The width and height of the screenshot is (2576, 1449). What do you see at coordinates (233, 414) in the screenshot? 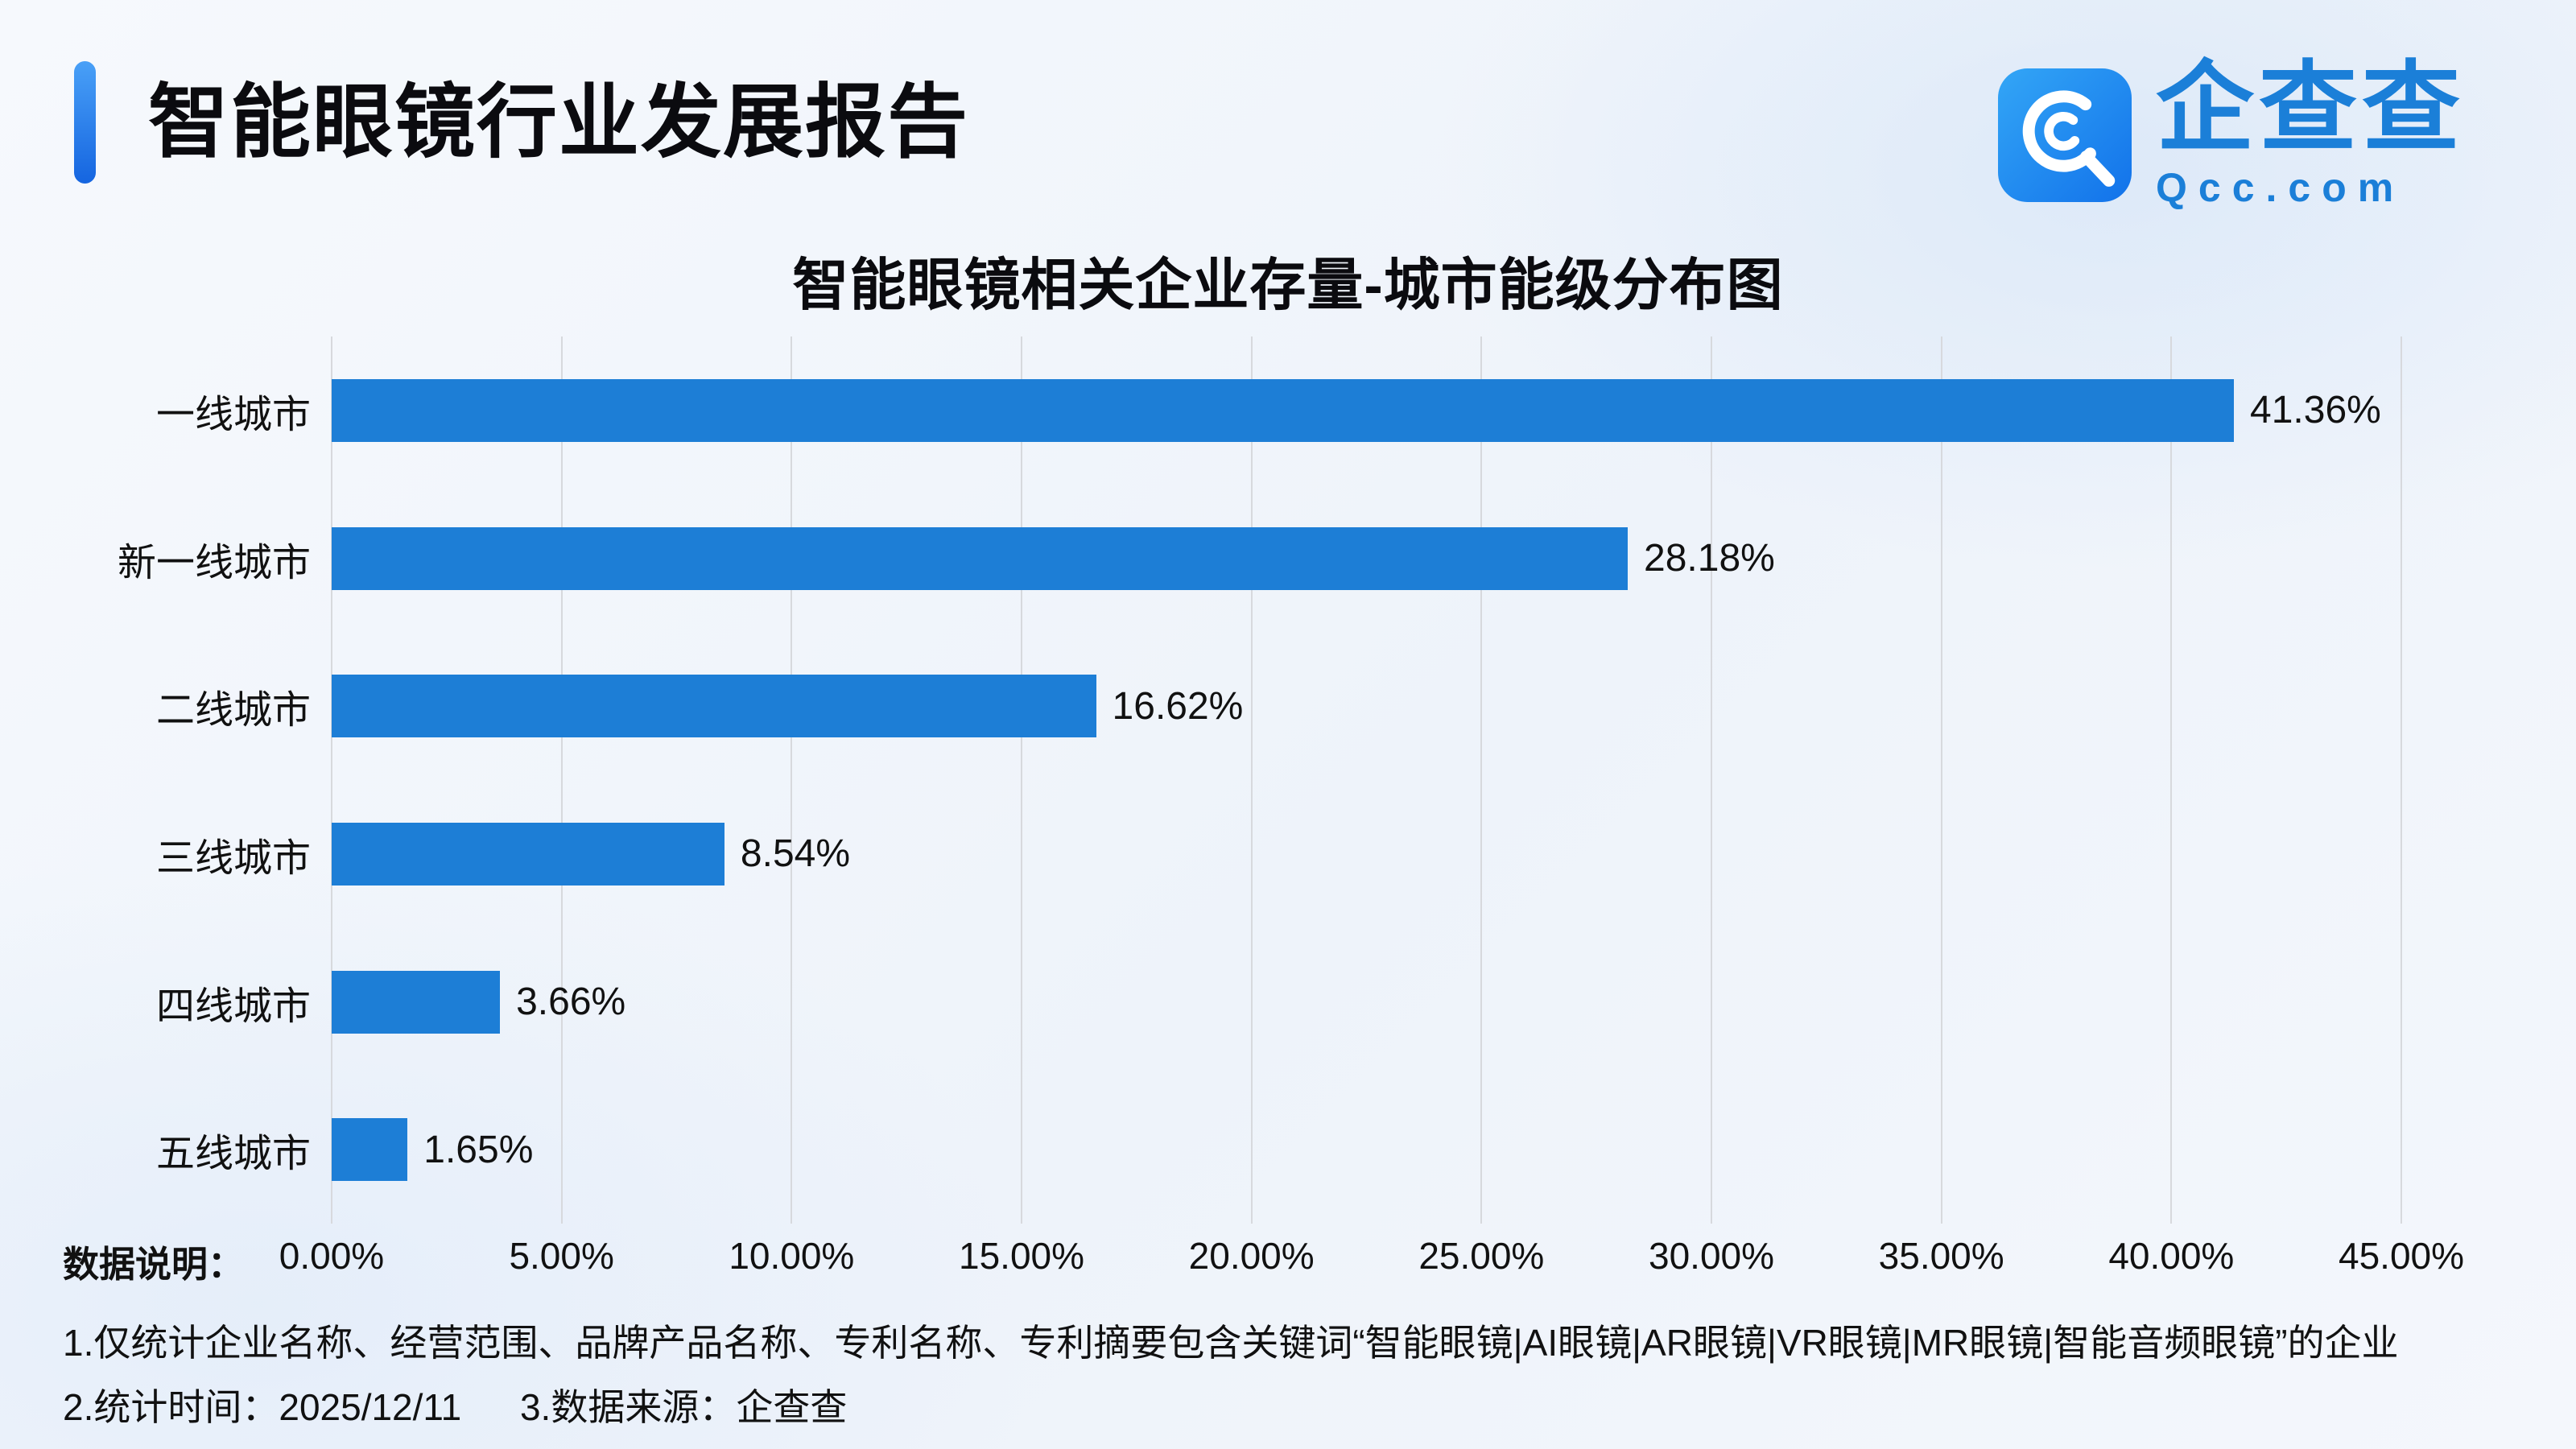
I see `category-label: 一线城市` at bounding box center [233, 414].